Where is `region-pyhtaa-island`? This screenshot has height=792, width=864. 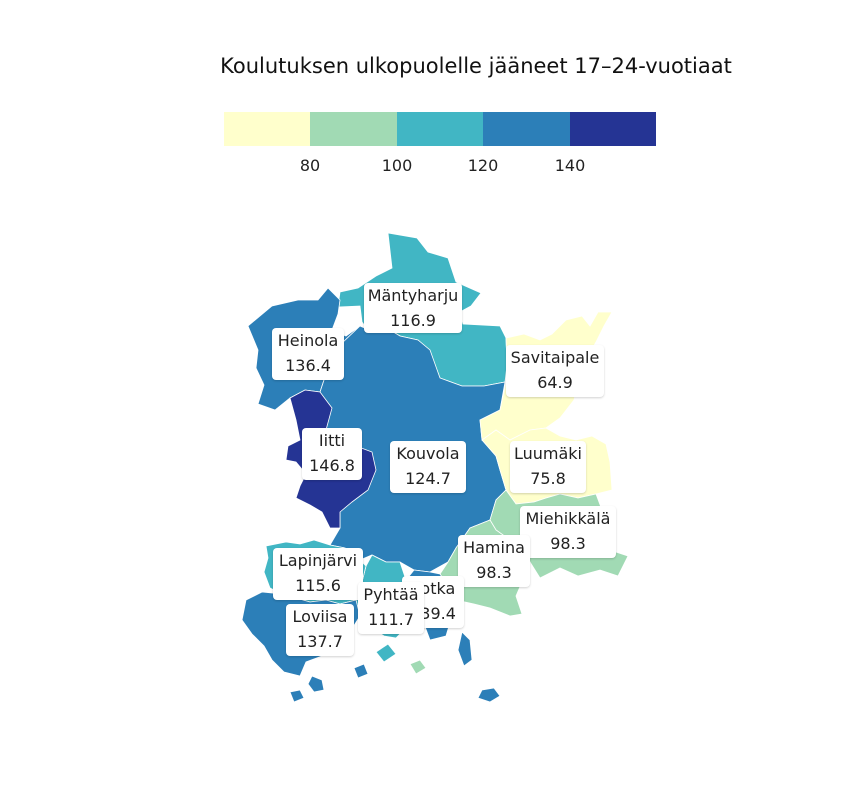 region-pyhtaa-island is located at coordinates (386, 653).